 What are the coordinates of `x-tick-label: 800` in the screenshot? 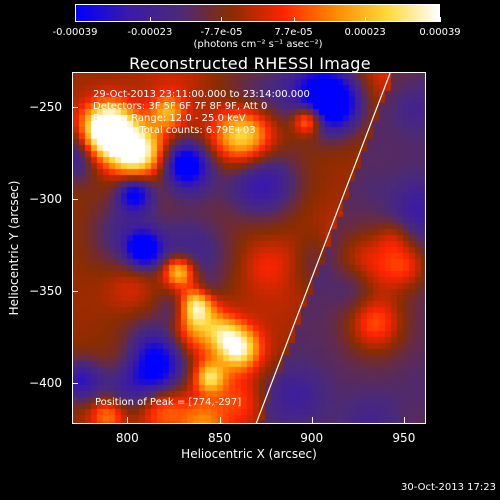 It's located at (127, 438).